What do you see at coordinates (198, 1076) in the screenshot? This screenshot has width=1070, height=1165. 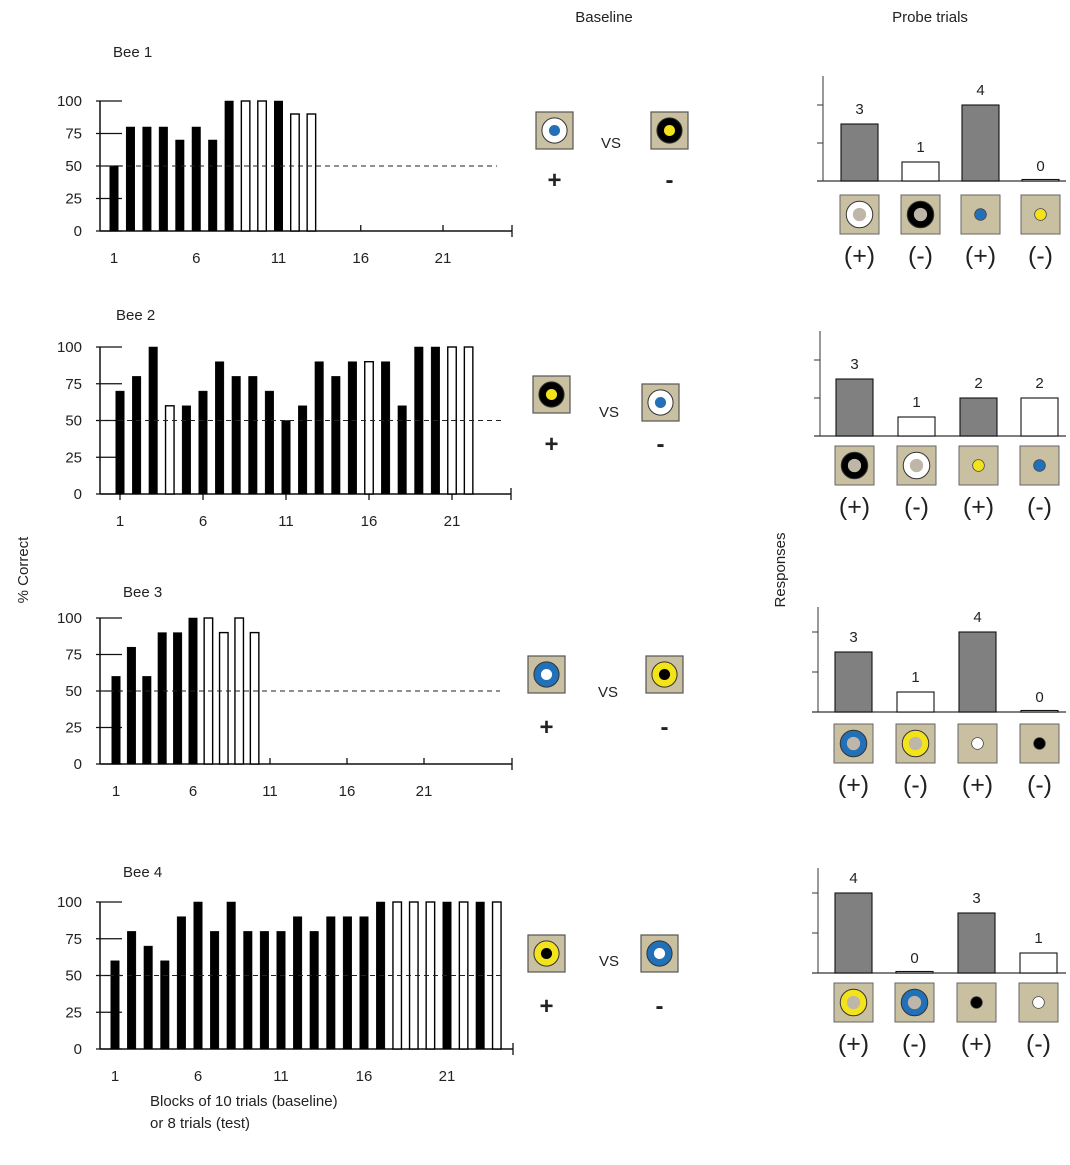 I see `x-tick-label: 6` at bounding box center [198, 1076].